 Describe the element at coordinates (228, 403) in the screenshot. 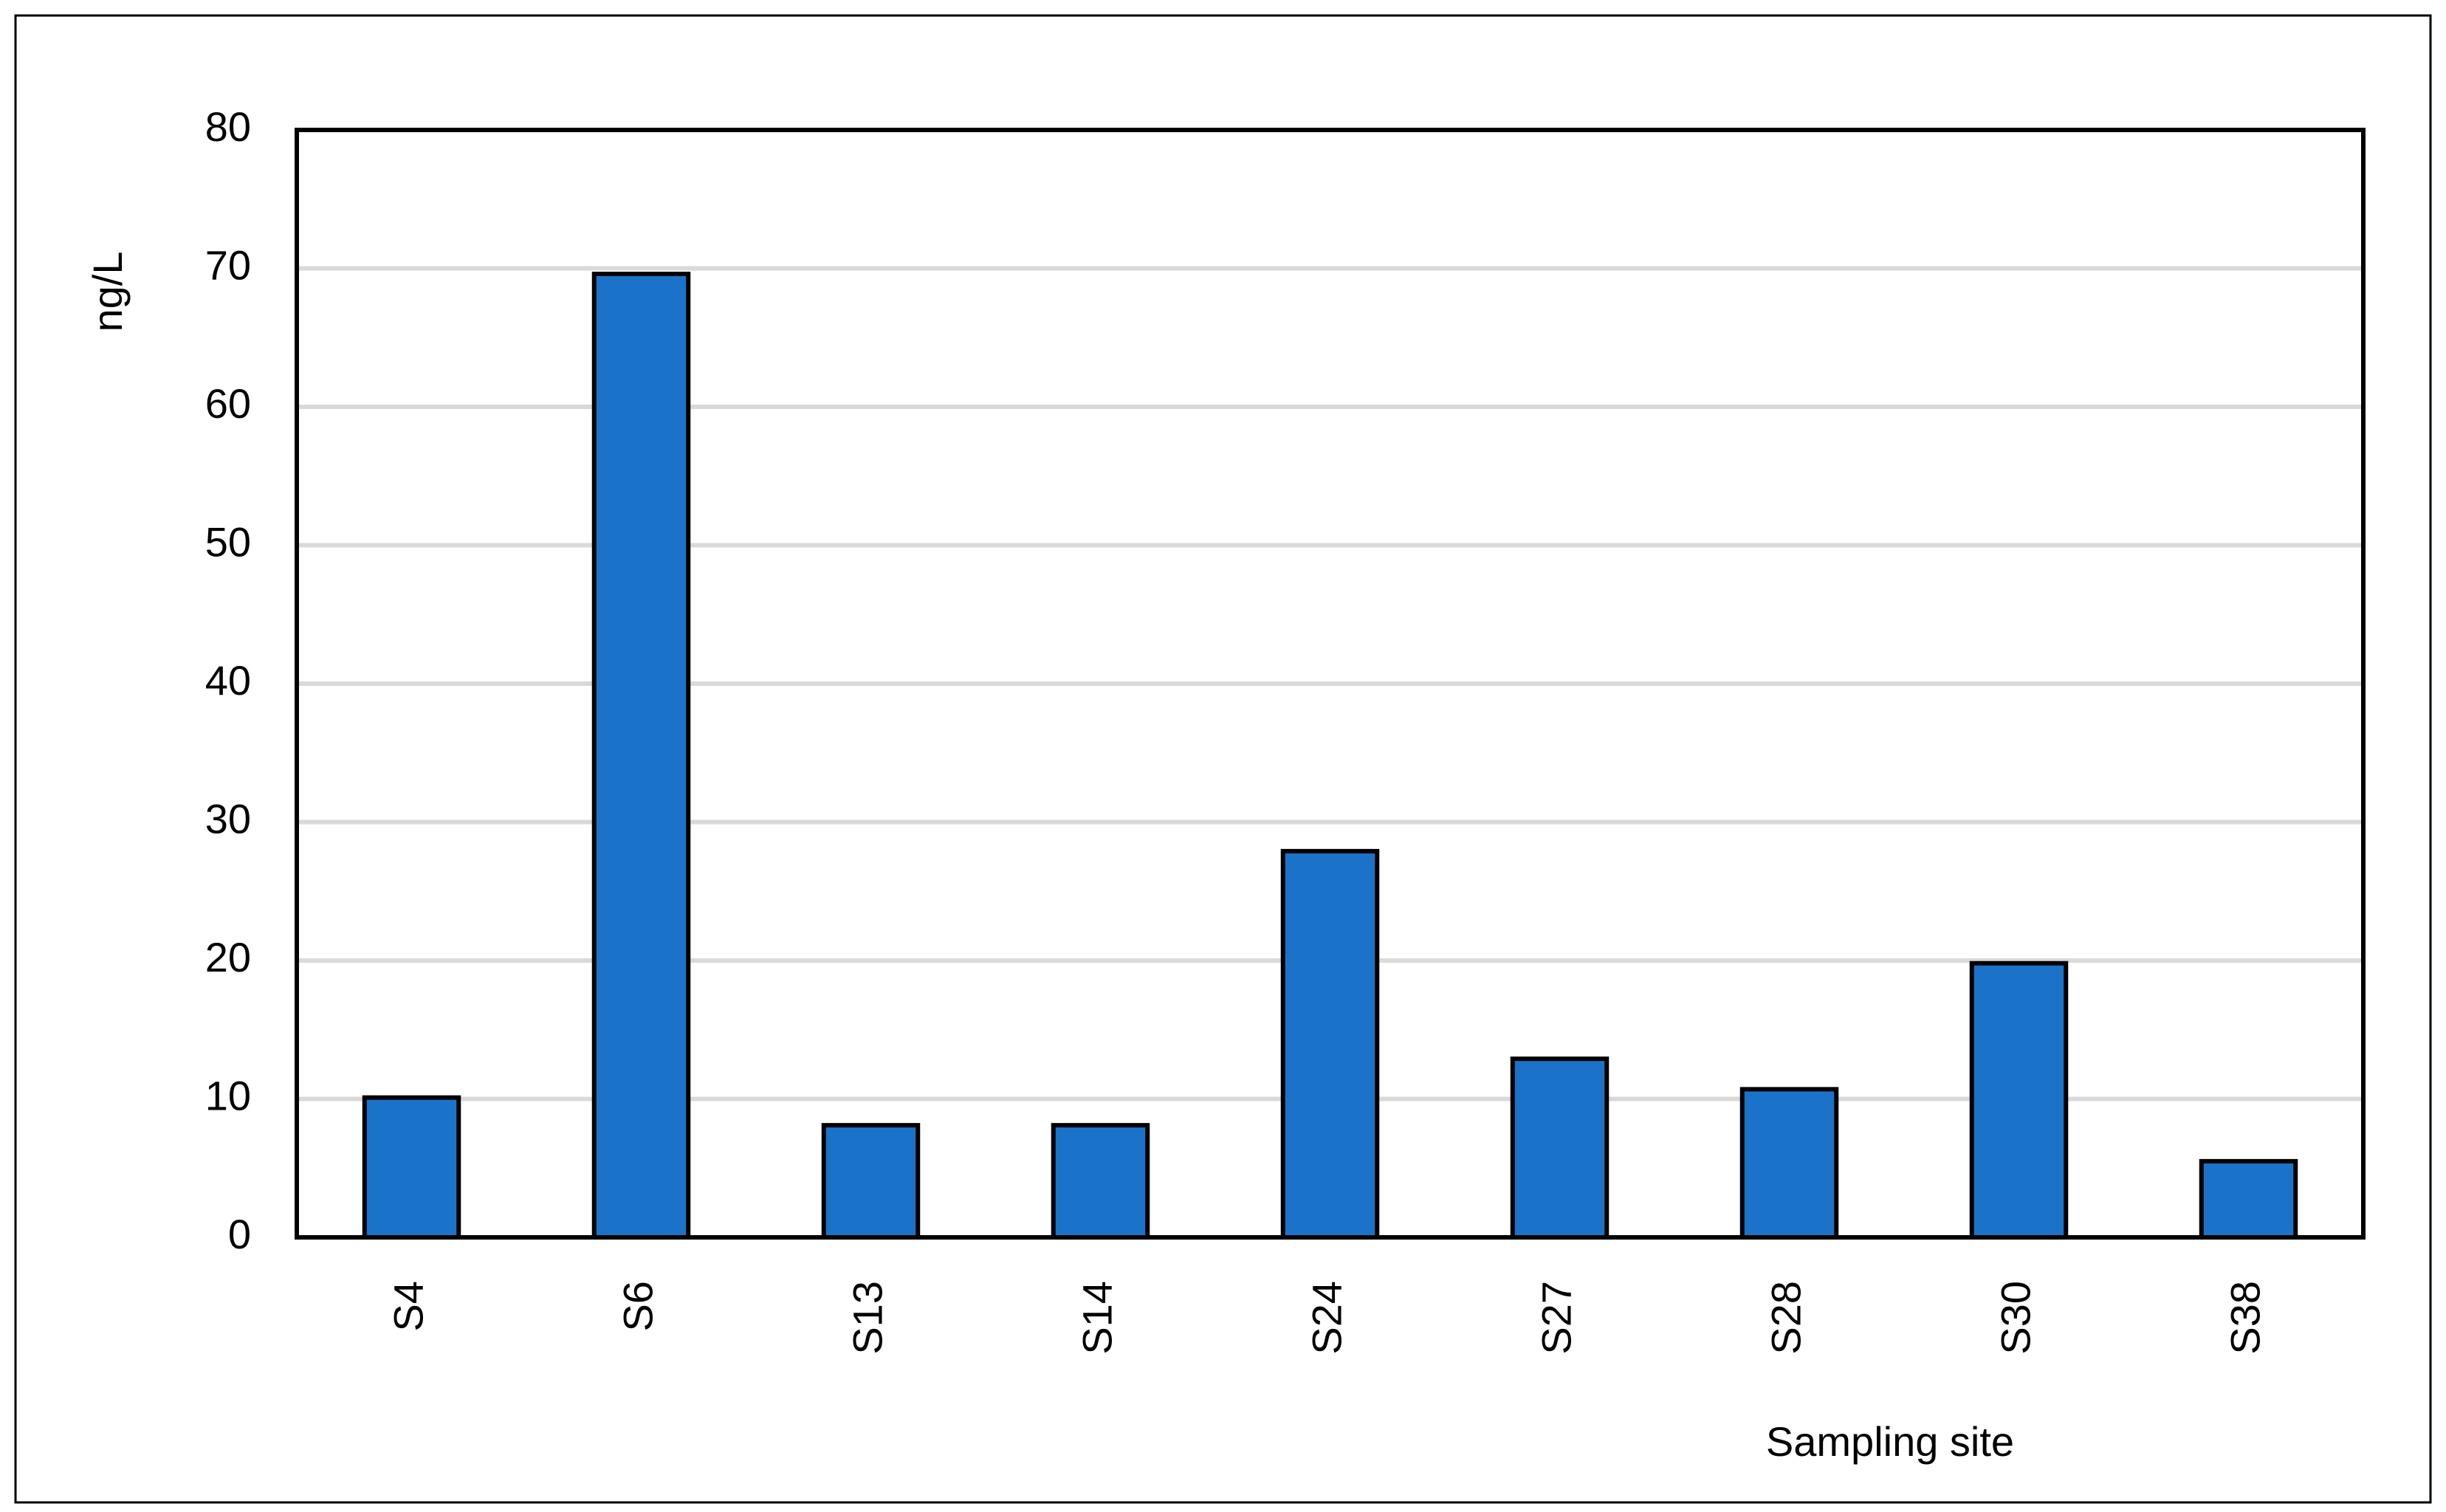

I see `y-tick-label: 60` at that location.